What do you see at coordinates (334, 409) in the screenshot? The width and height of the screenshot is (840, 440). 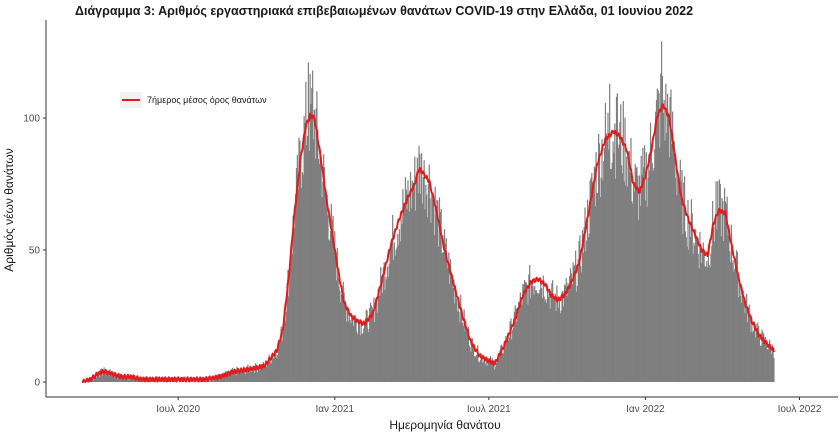 I see `x-tick-label: Ιαν 2021` at bounding box center [334, 409].